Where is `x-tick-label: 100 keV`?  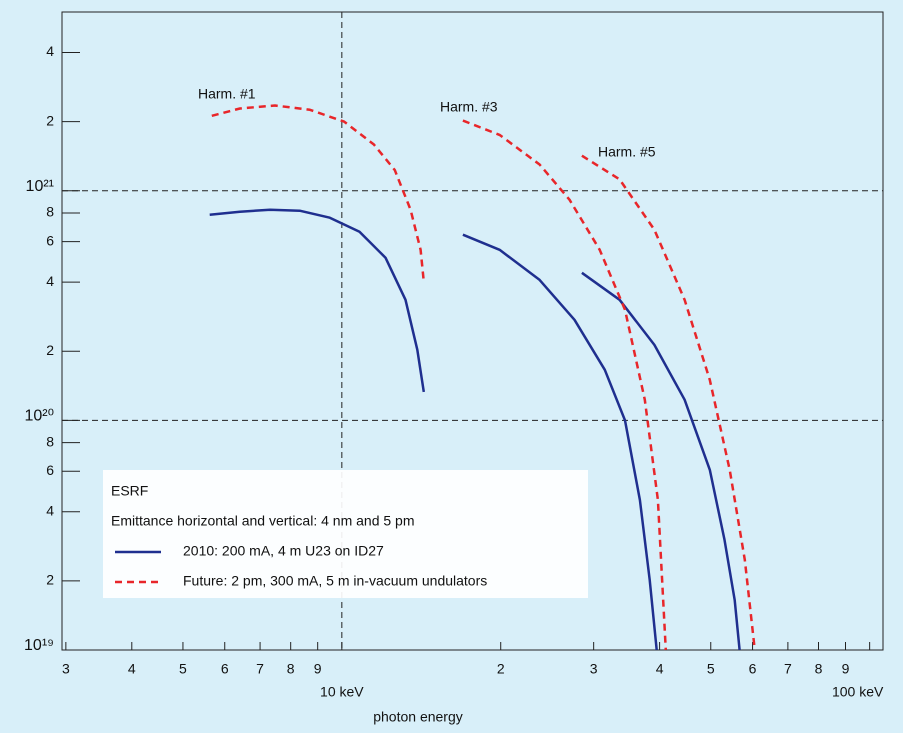 x-tick-label: 100 keV is located at coordinates (858, 692).